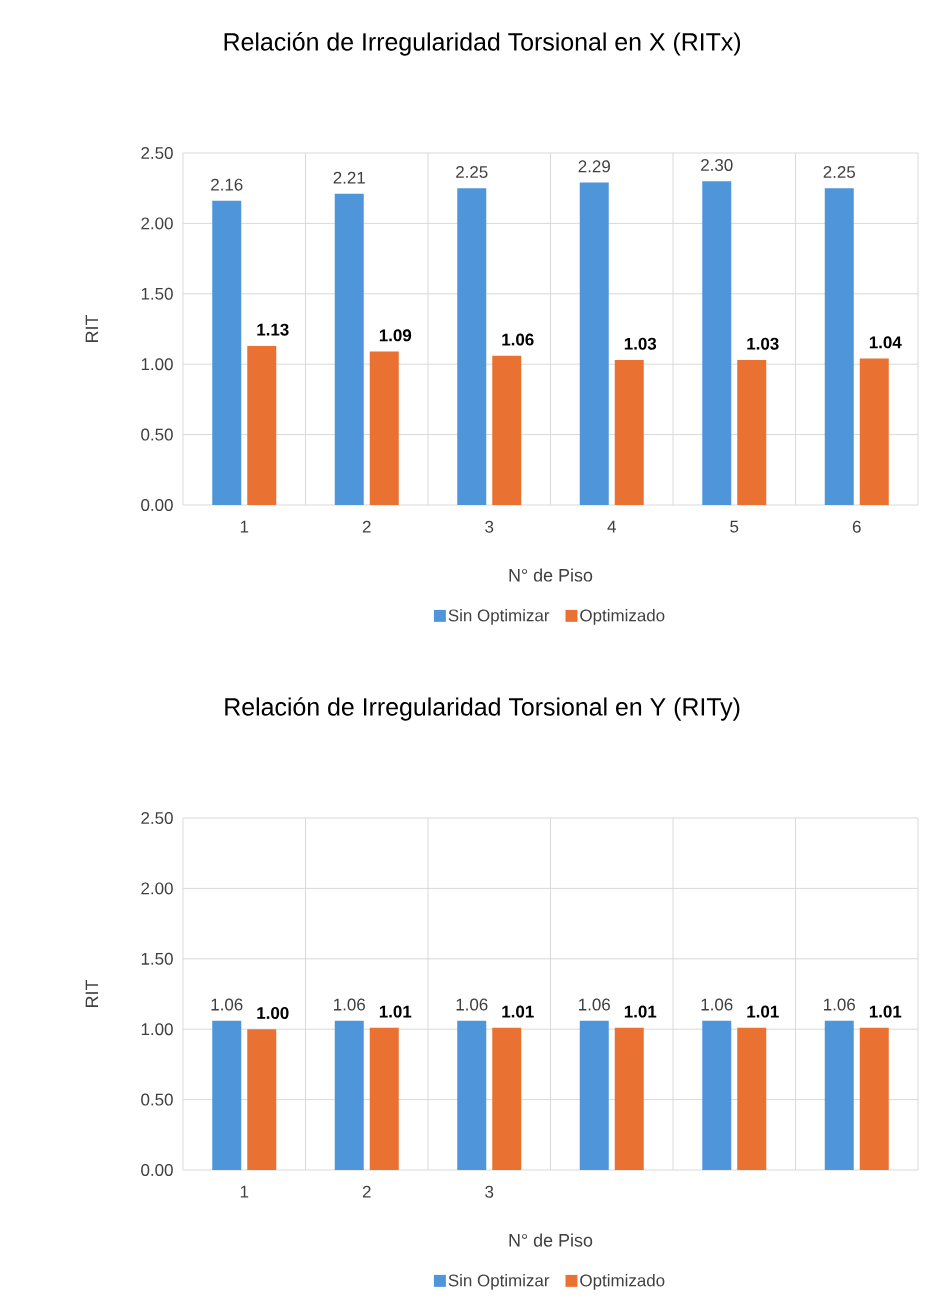 The image size is (943, 1316). What do you see at coordinates (395, 335) in the screenshot?
I see `data-label: 1.09` at bounding box center [395, 335].